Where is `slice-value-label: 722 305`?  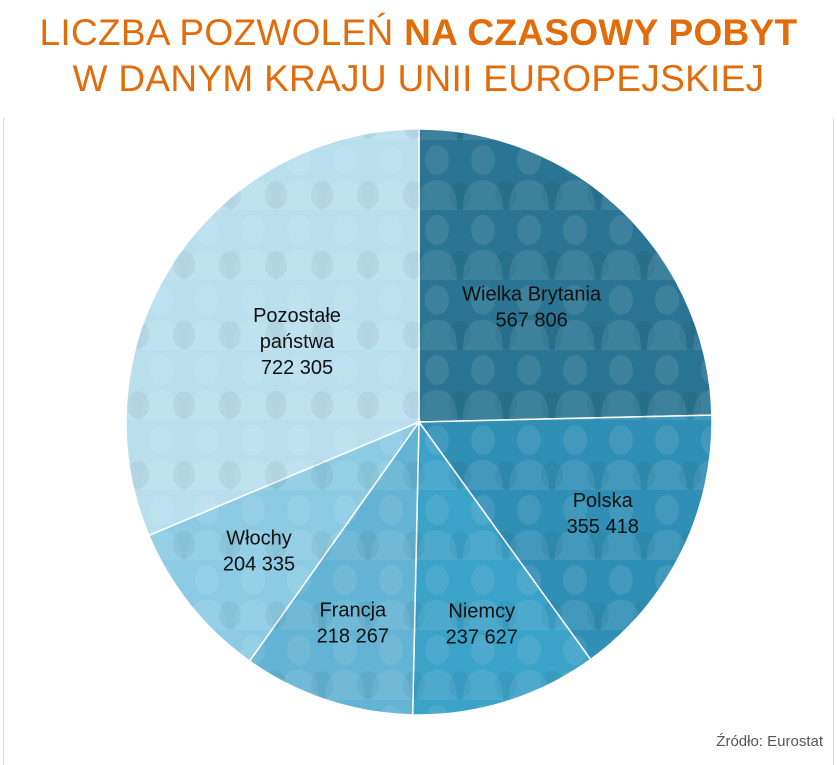
slice-value-label: 722 305 is located at coordinates (297, 368).